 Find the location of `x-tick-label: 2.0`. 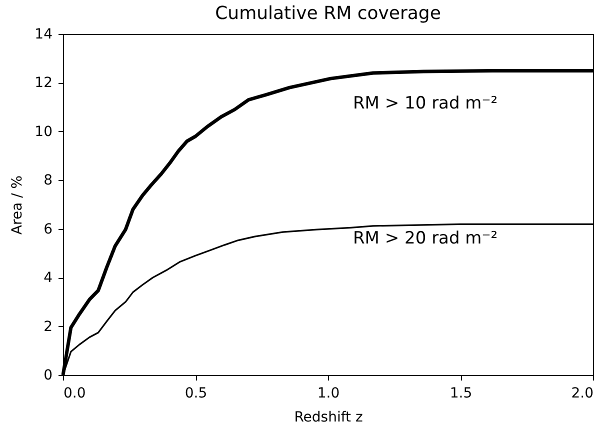

x-tick-label: 2.0 is located at coordinates (582, 394).